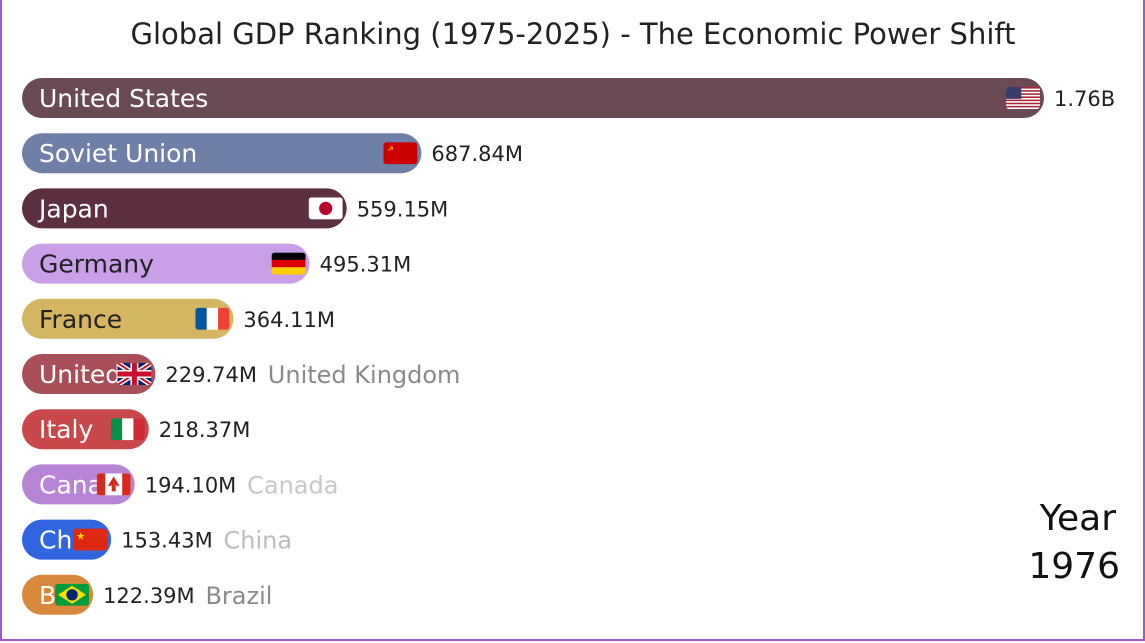 This screenshot has height=643, width=1145. I want to click on bar-row-united-kingdom: United 229.74M United Kingdom, so click(241, 374).